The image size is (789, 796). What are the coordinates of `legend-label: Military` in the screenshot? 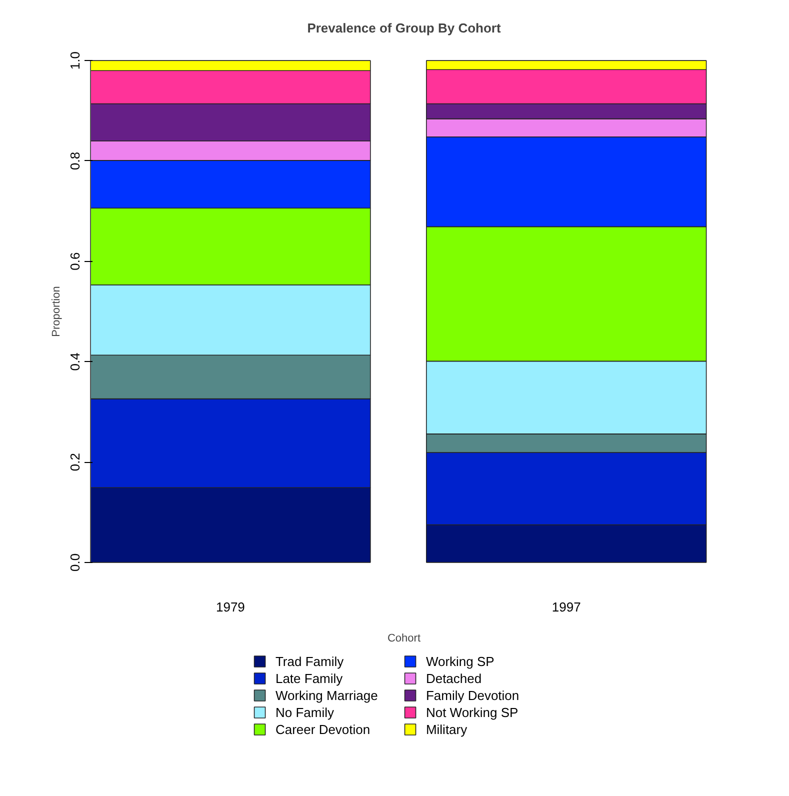 It's located at (447, 729).